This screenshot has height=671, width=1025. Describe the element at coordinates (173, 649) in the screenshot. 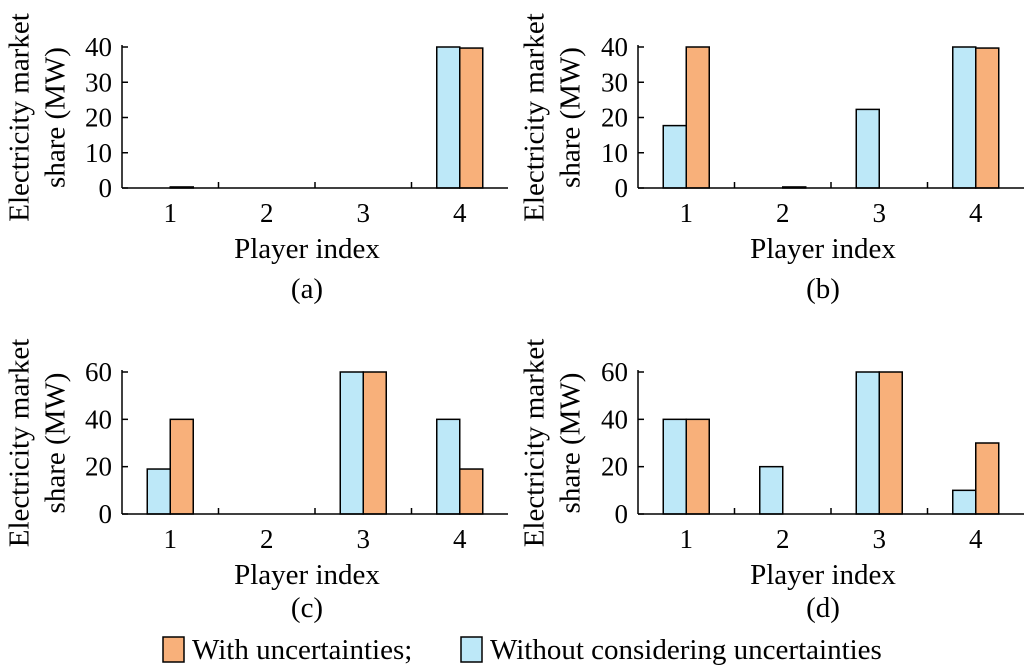

I see `legend-swatch-with` at that location.